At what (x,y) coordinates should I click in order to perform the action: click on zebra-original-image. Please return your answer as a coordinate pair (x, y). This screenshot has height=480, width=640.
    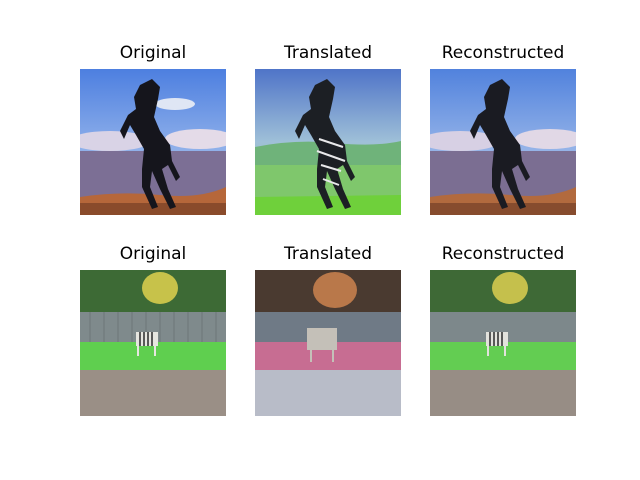
    Looking at the image, I should click on (153, 343).